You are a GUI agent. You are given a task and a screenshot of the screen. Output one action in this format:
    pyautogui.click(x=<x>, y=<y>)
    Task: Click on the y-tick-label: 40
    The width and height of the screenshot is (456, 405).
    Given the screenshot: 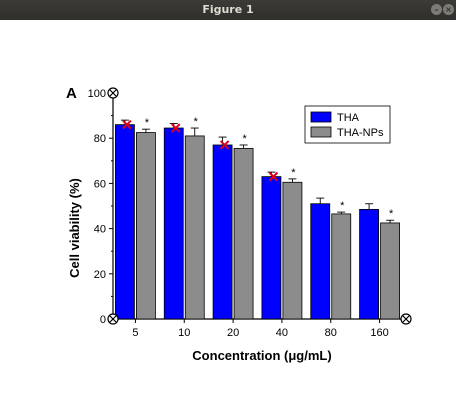 What is the action you would take?
    pyautogui.click(x=100, y=230)
    